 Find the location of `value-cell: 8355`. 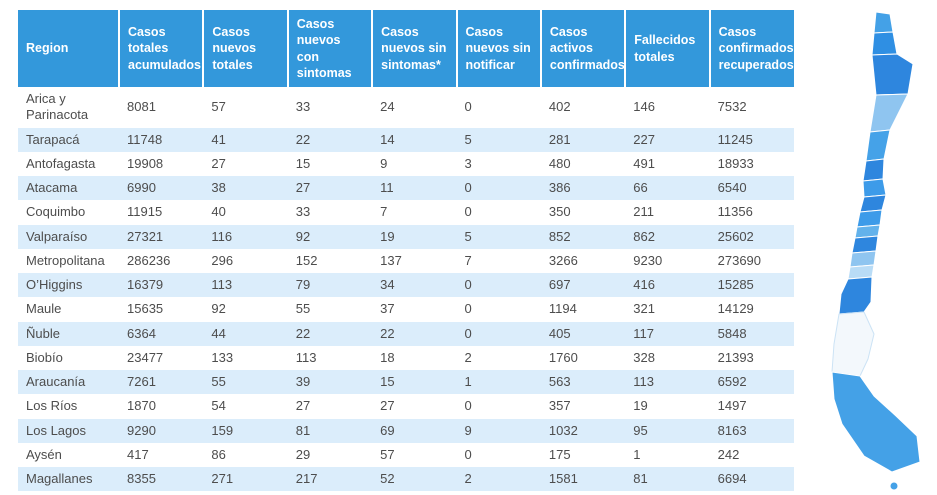

value-cell: 8355 is located at coordinates (161, 479).